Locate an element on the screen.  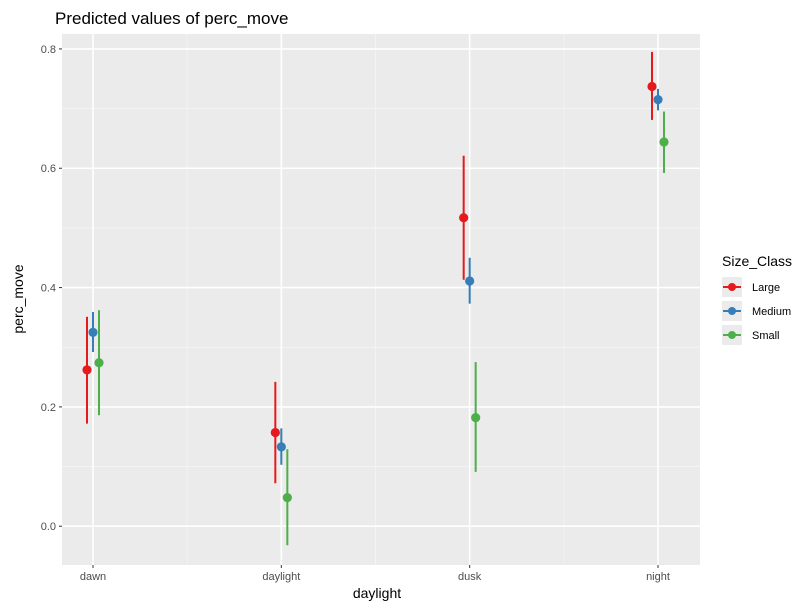
legend-label-medium: Medium is located at coordinates (771, 312).